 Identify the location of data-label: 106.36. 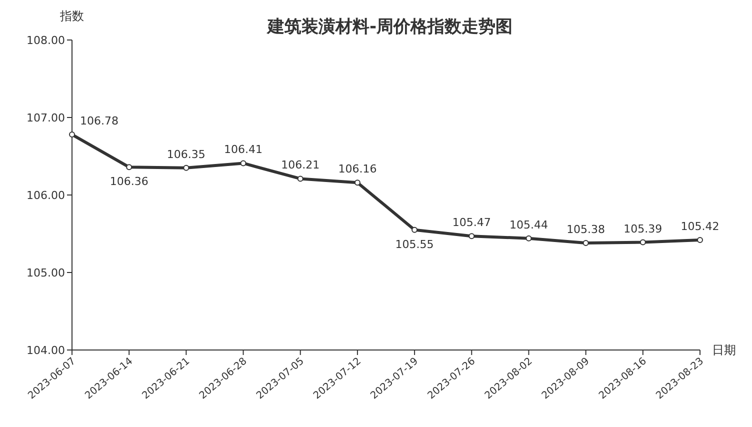
(129, 181).